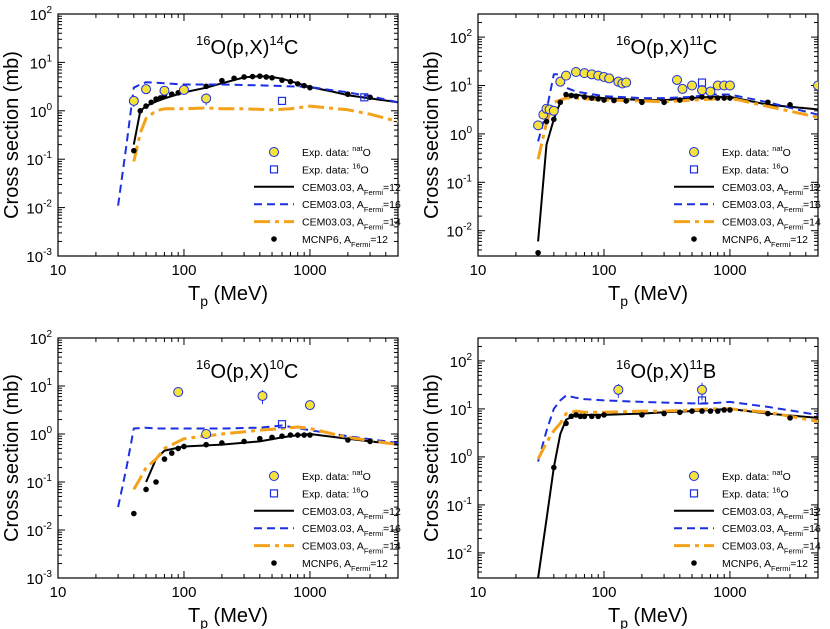 This screenshot has width=830, height=629. Describe the element at coordinates (771, 548) in the screenshot. I see `legend-label-cem14: CEM03.03, AFermi=14` at that location.